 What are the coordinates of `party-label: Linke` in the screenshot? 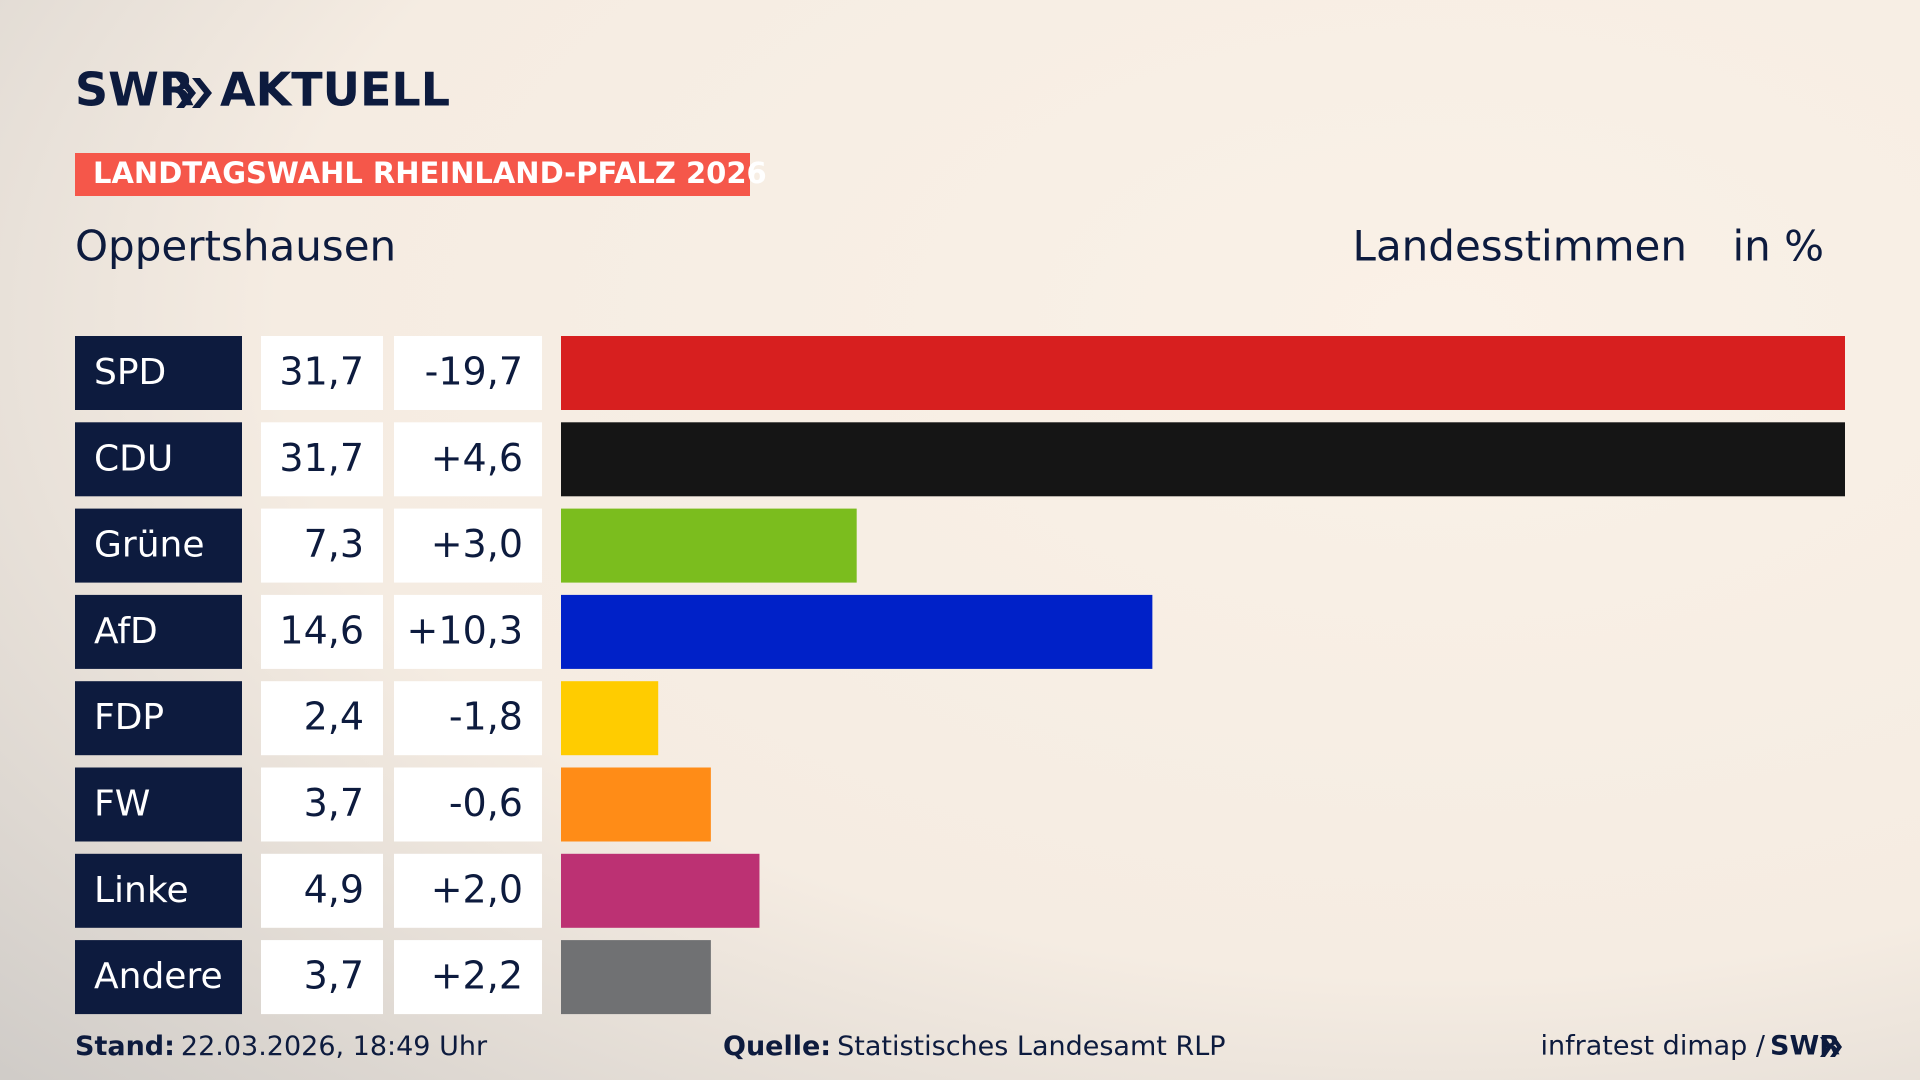 It's located at (141, 890).